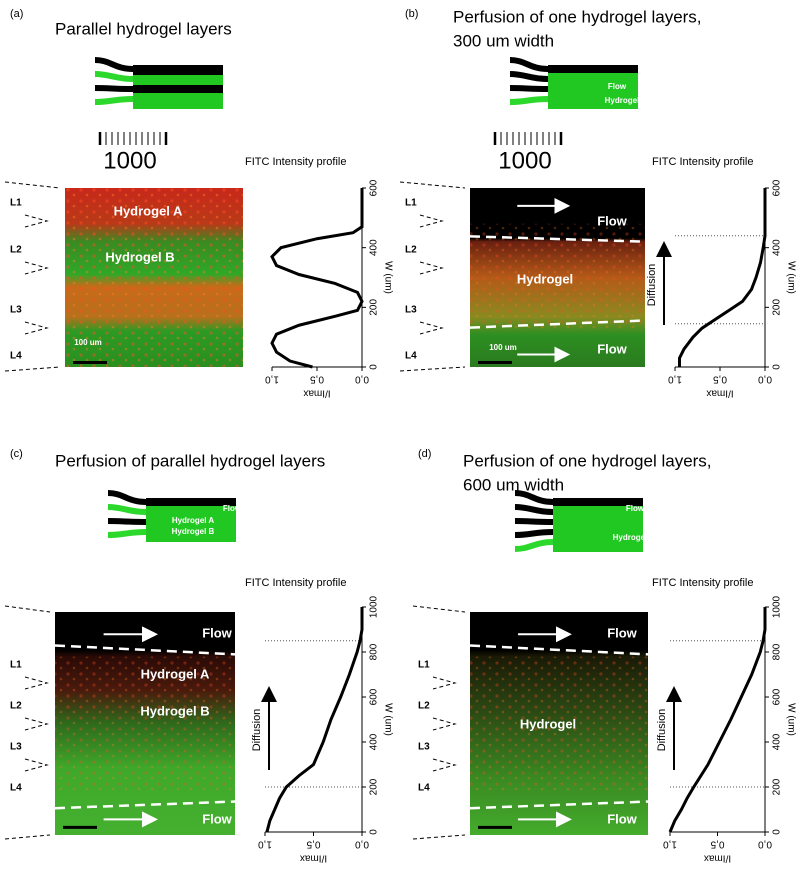  What do you see at coordinates (411, 14) in the screenshot?
I see `panel-label: (b)` at bounding box center [411, 14].